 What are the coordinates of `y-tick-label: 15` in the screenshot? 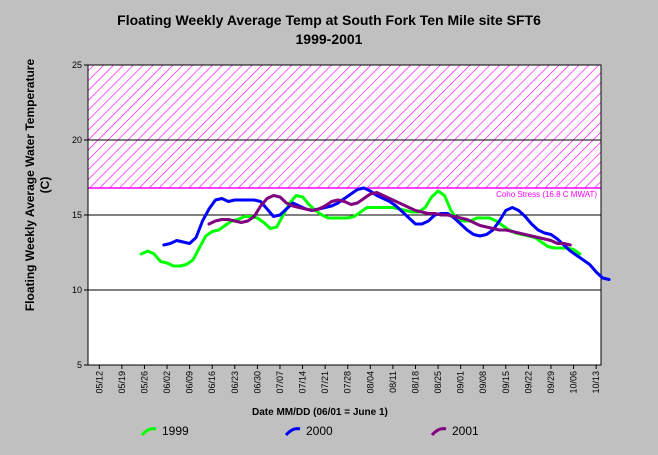 It's located at (77, 215).